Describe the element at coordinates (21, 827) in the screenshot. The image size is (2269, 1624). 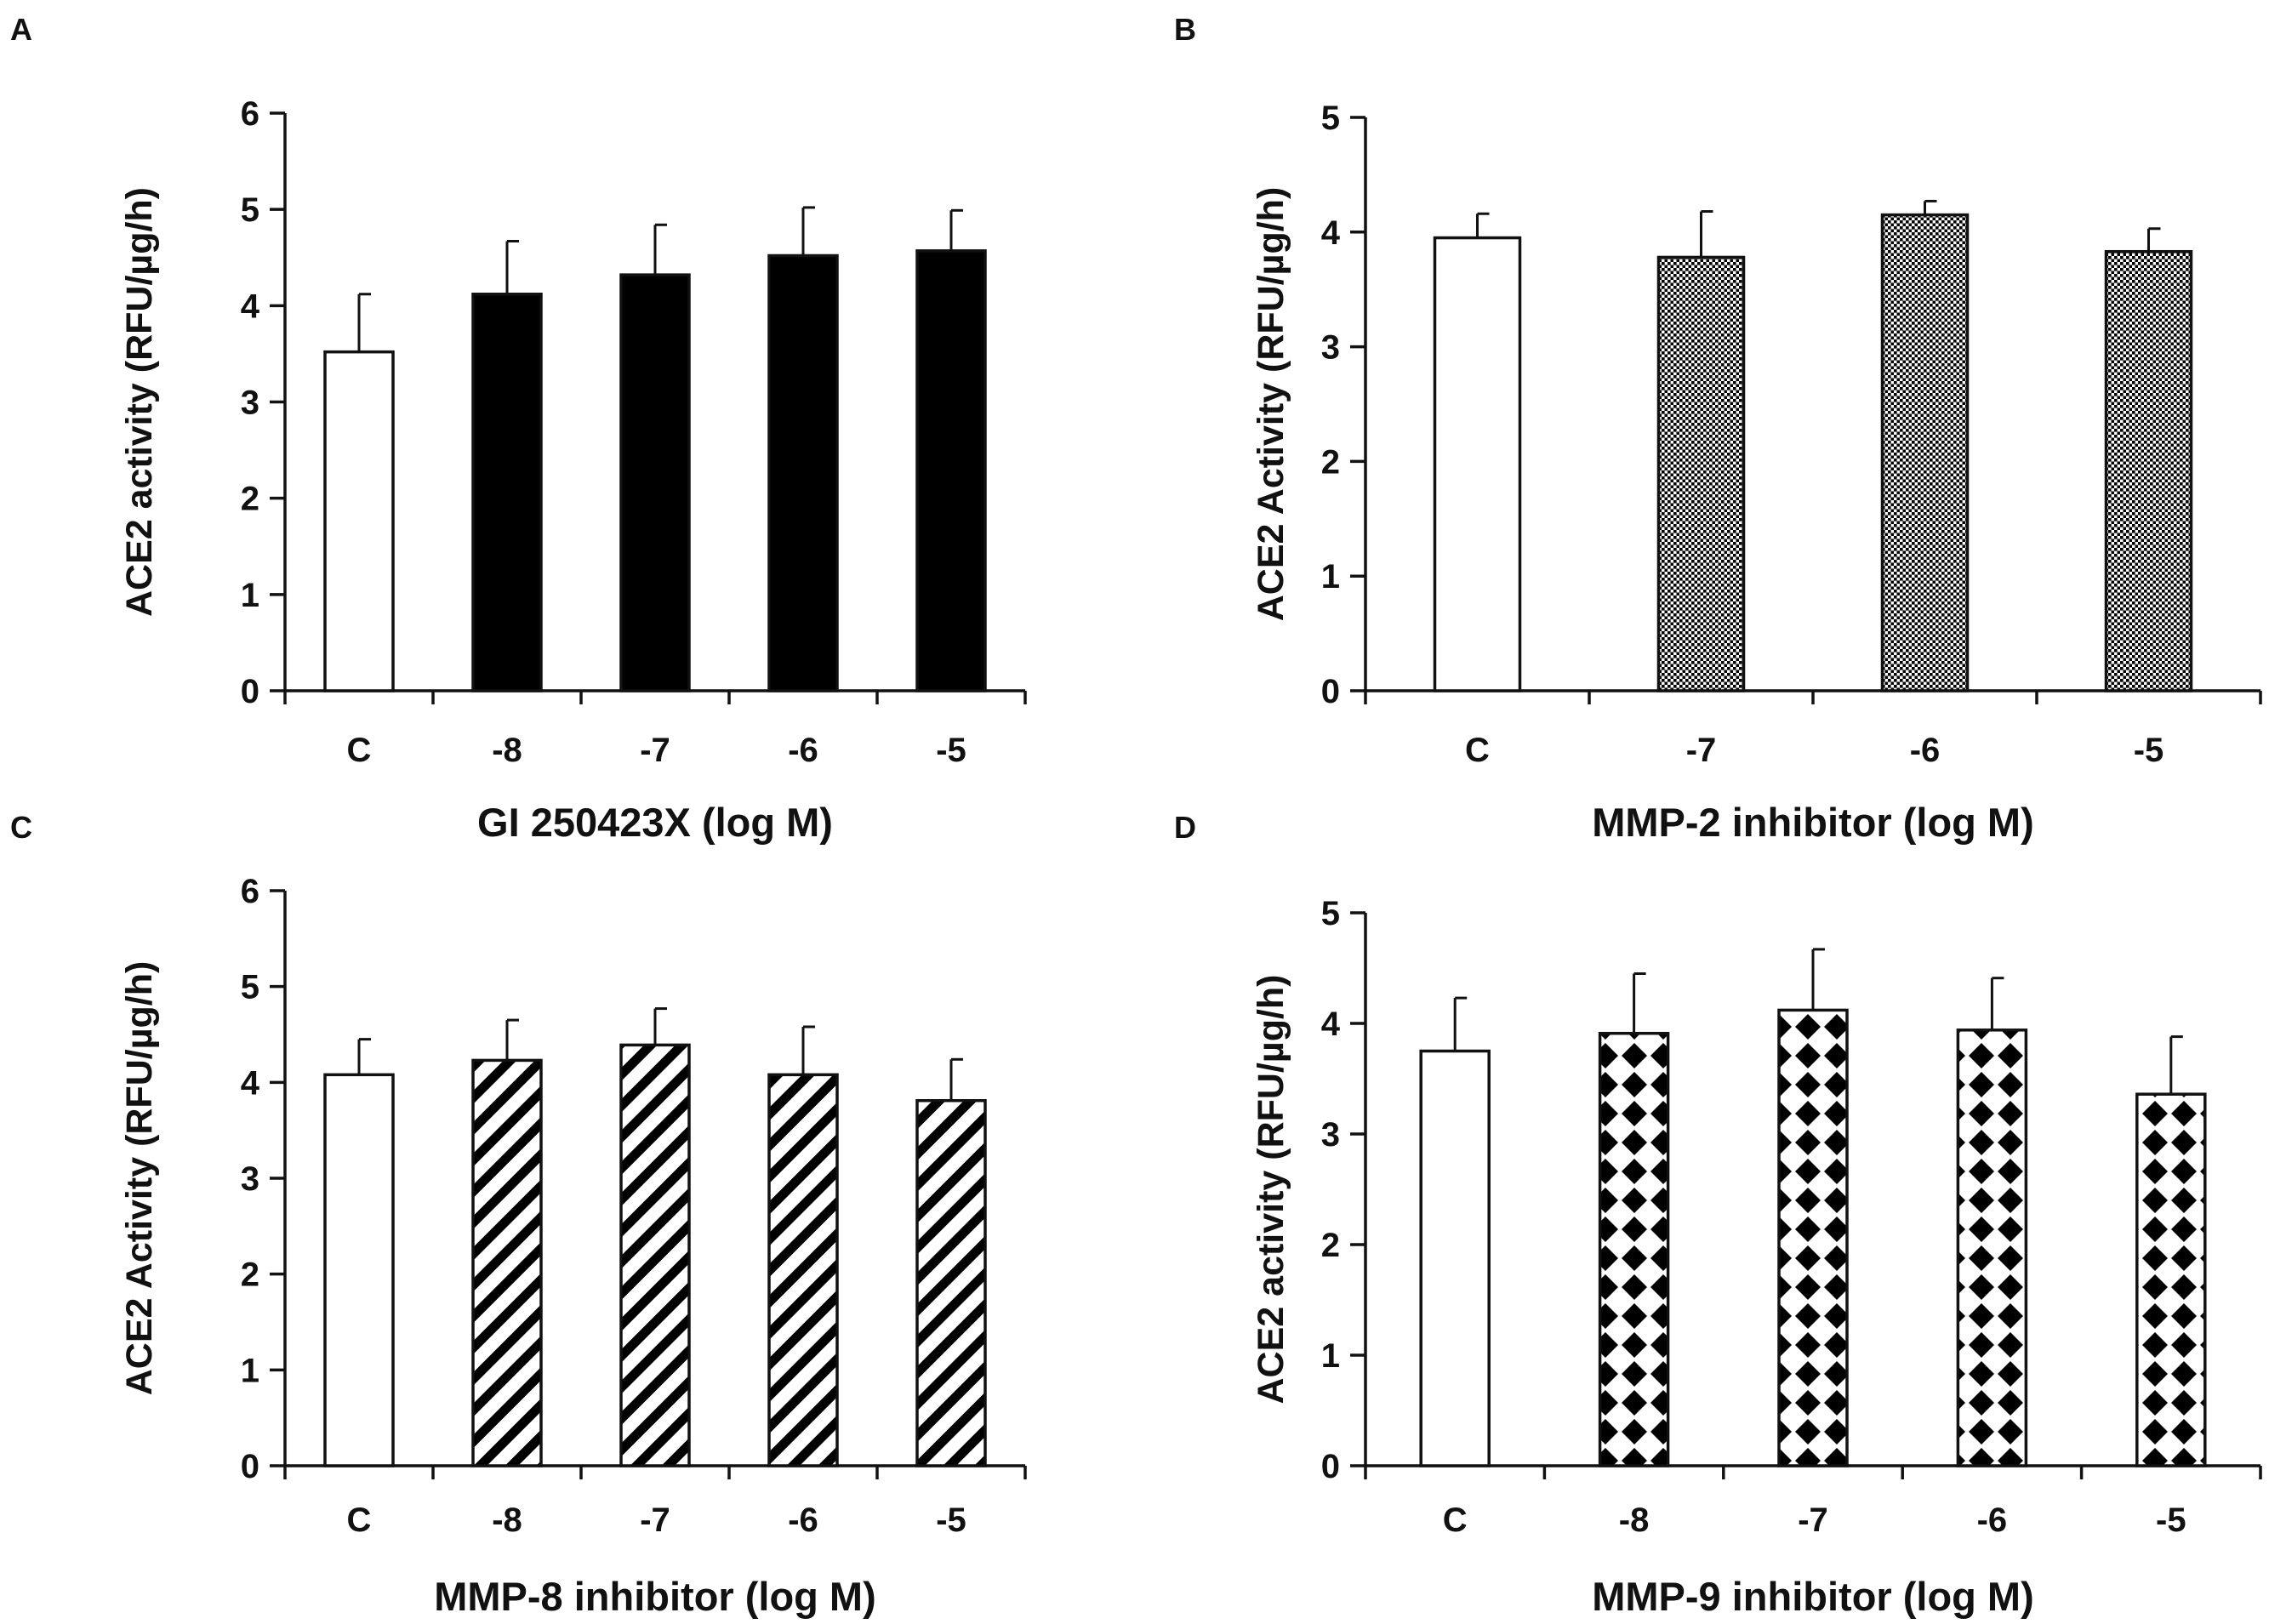
I see `panel-letter-c: C` at that location.